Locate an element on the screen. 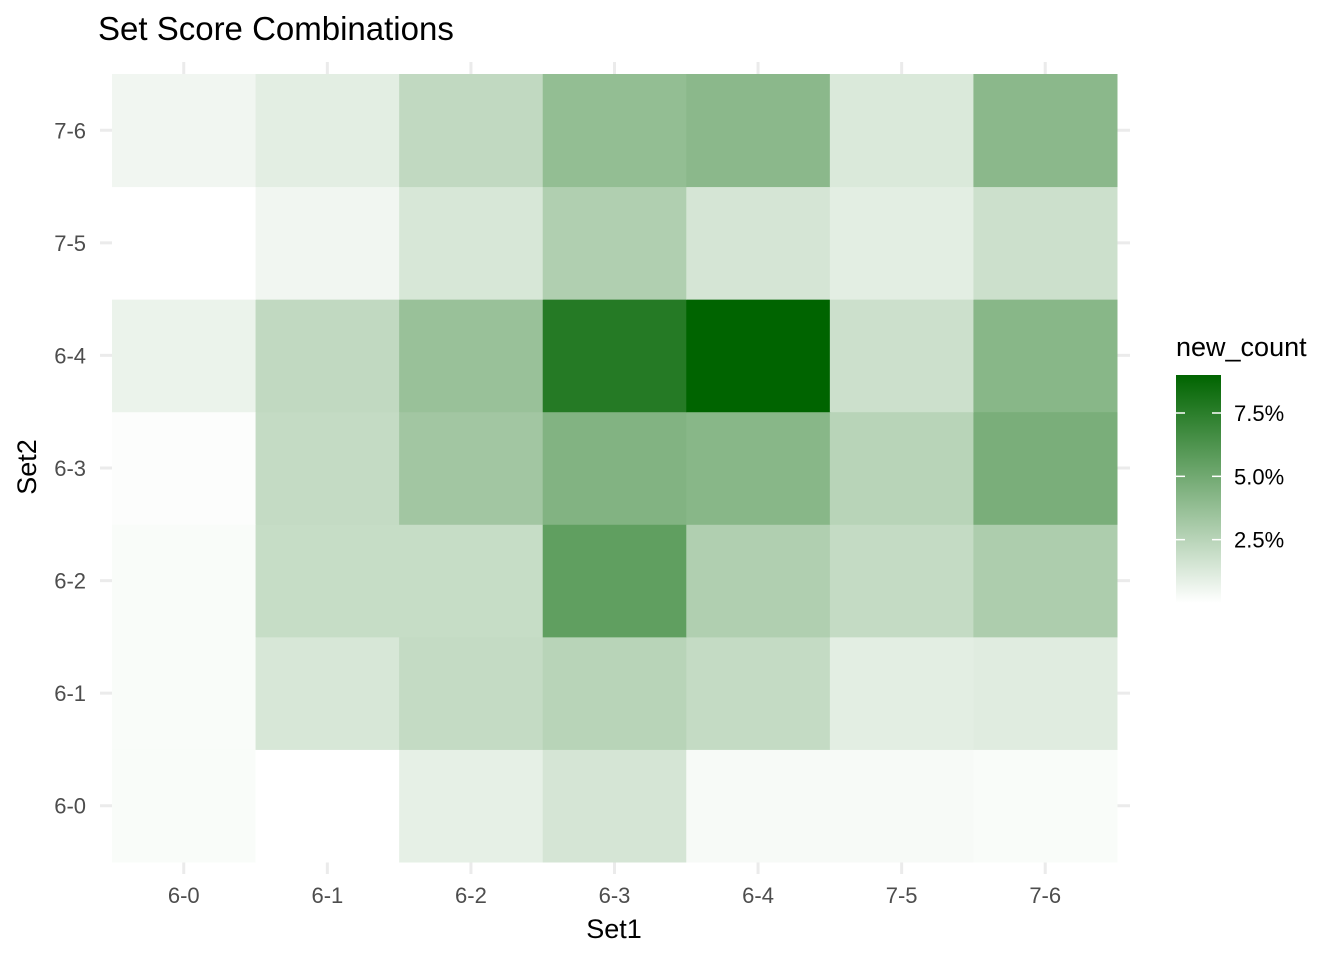 This screenshot has width=1344, height=960. y-tick-label: 6-1 is located at coordinates (70, 693).